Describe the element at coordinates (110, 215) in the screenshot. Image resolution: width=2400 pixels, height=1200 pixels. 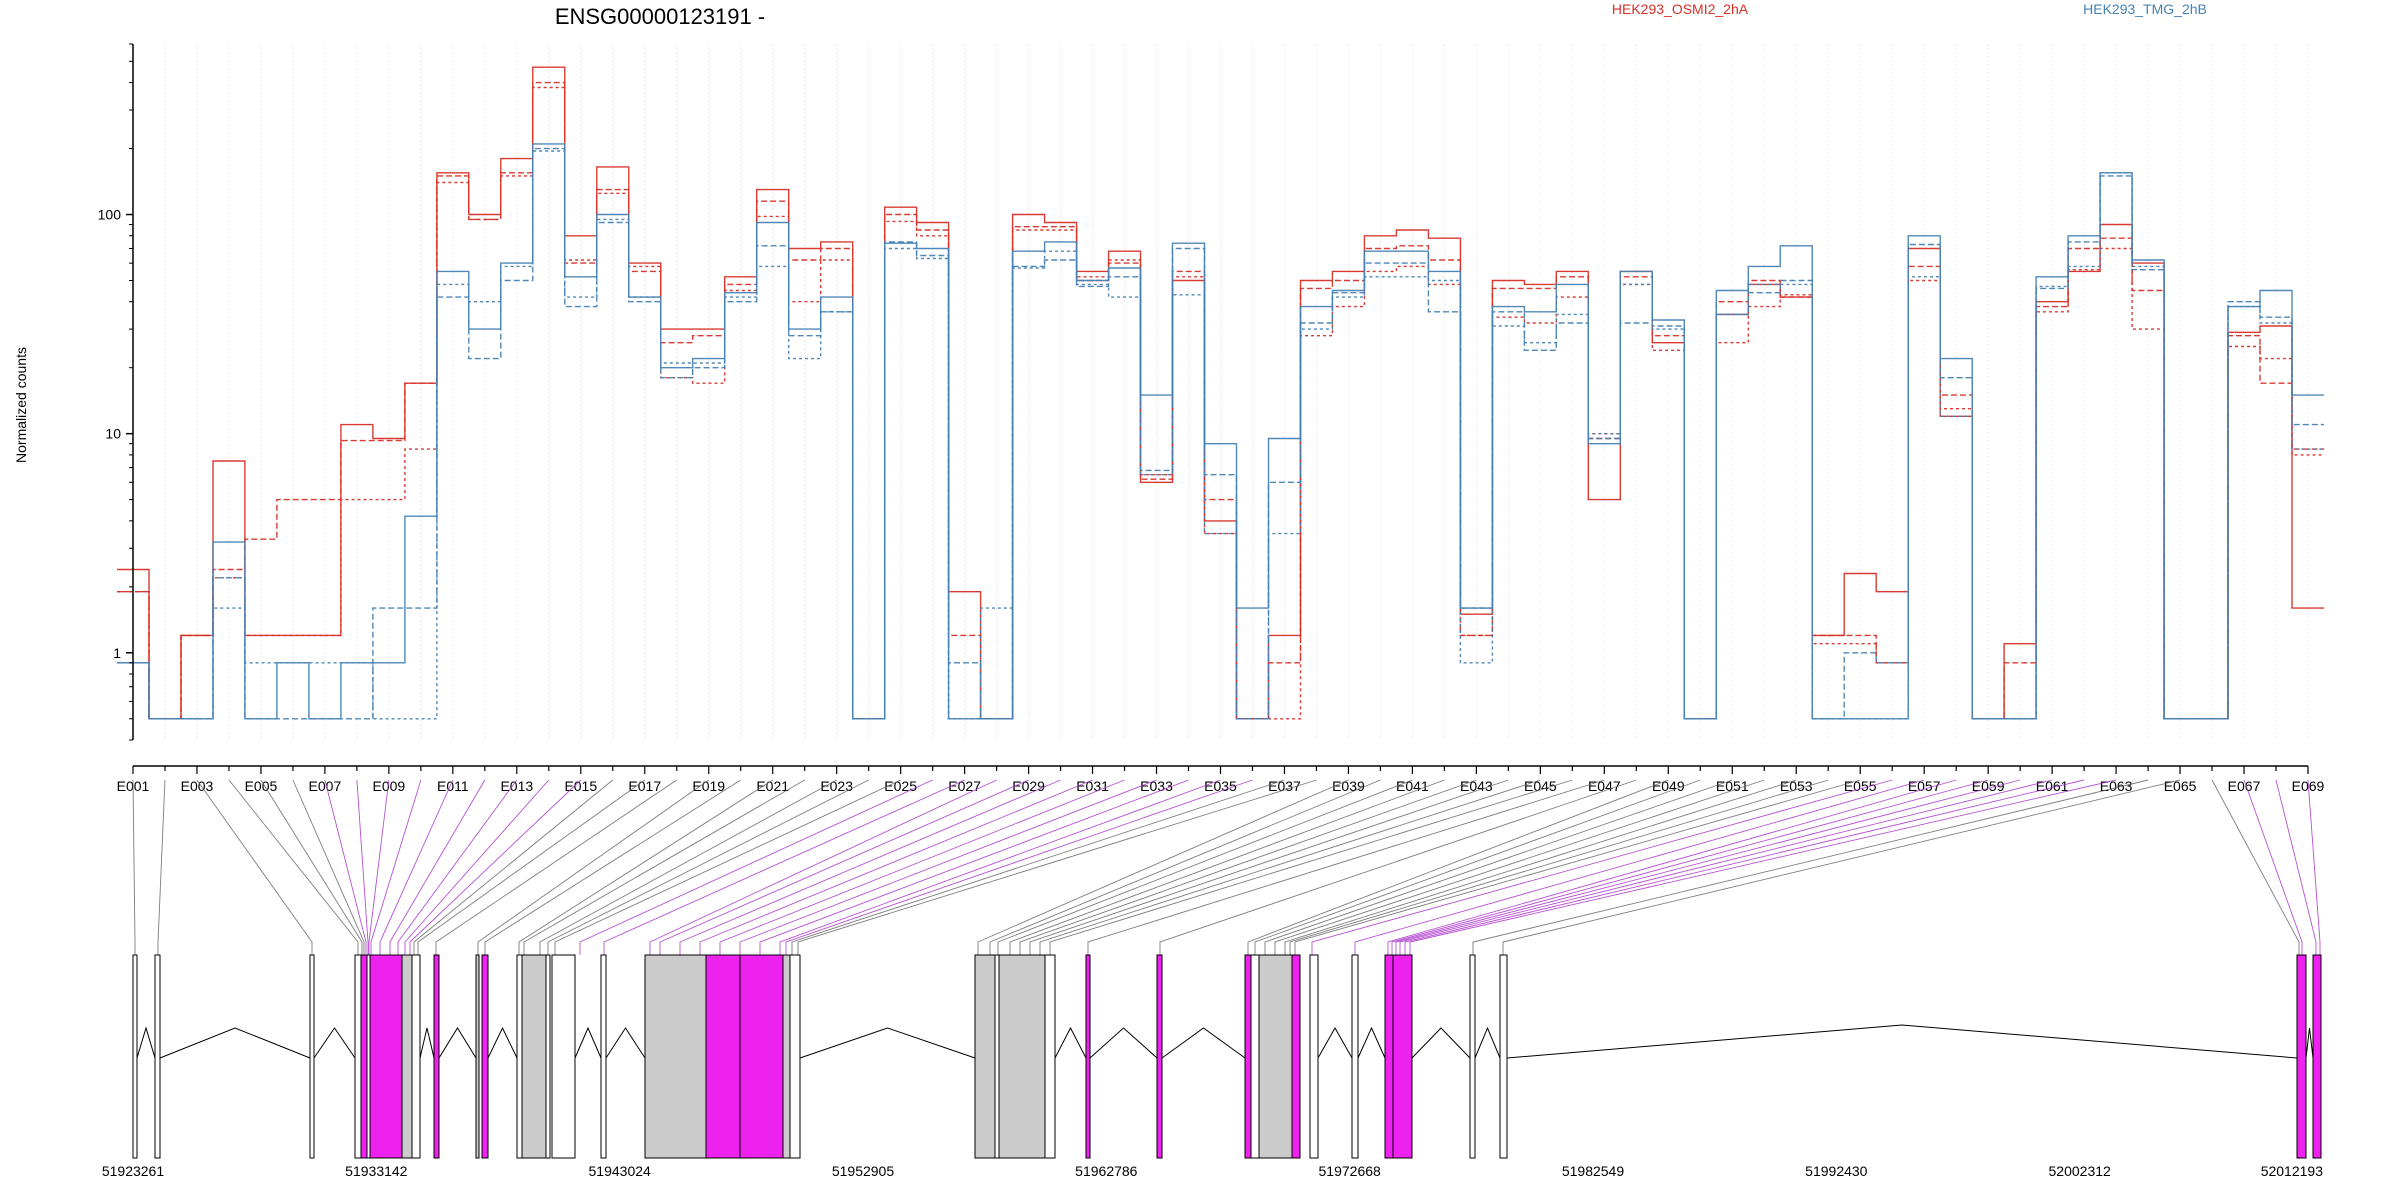
I see `y-tick-label: 100` at that location.